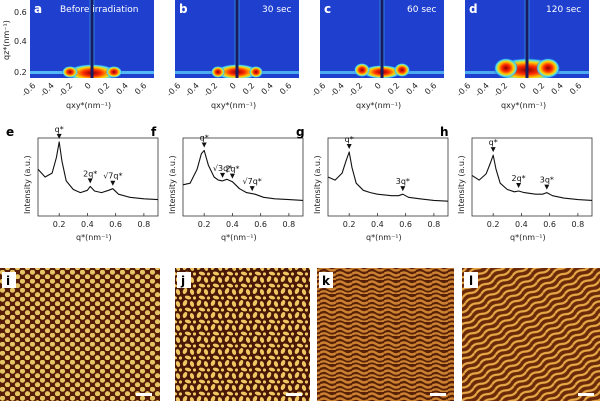 This screenshot has width=600, height=401. Describe the element at coordinates (232, 224) in the screenshot. I see `profile-x-tick-f-1: 0.4` at that location.